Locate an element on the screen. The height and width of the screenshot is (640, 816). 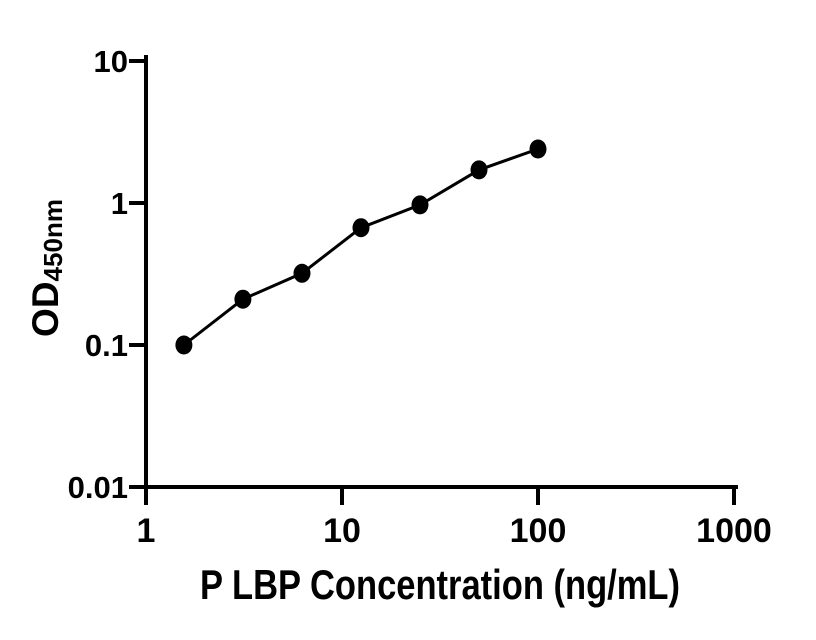
y-tick-label: 1 is located at coordinates (119, 203).